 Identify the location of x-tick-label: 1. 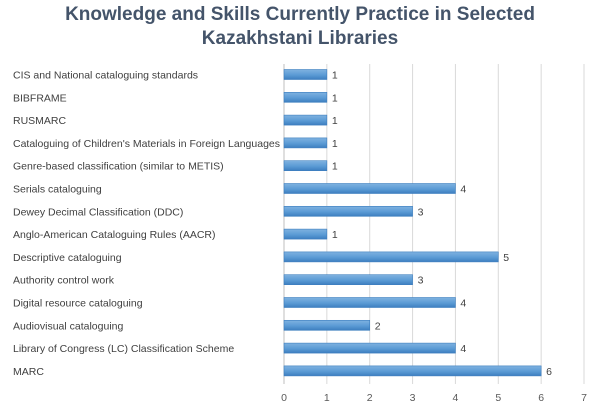
(327, 398).